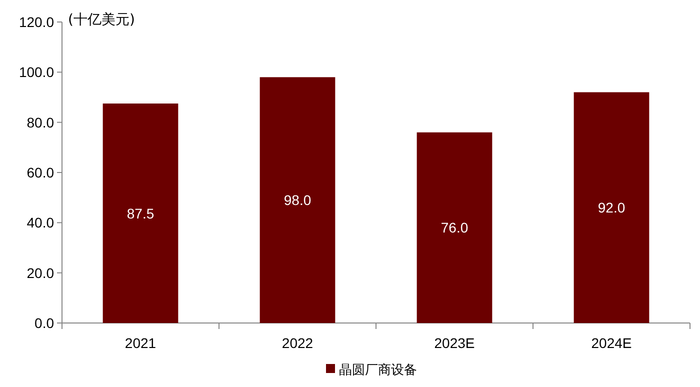 The height and width of the screenshot is (387, 700). What do you see at coordinates (101, 20) in the screenshot?
I see `y-axis-title: (十亿美元)` at bounding box center [101, 20].